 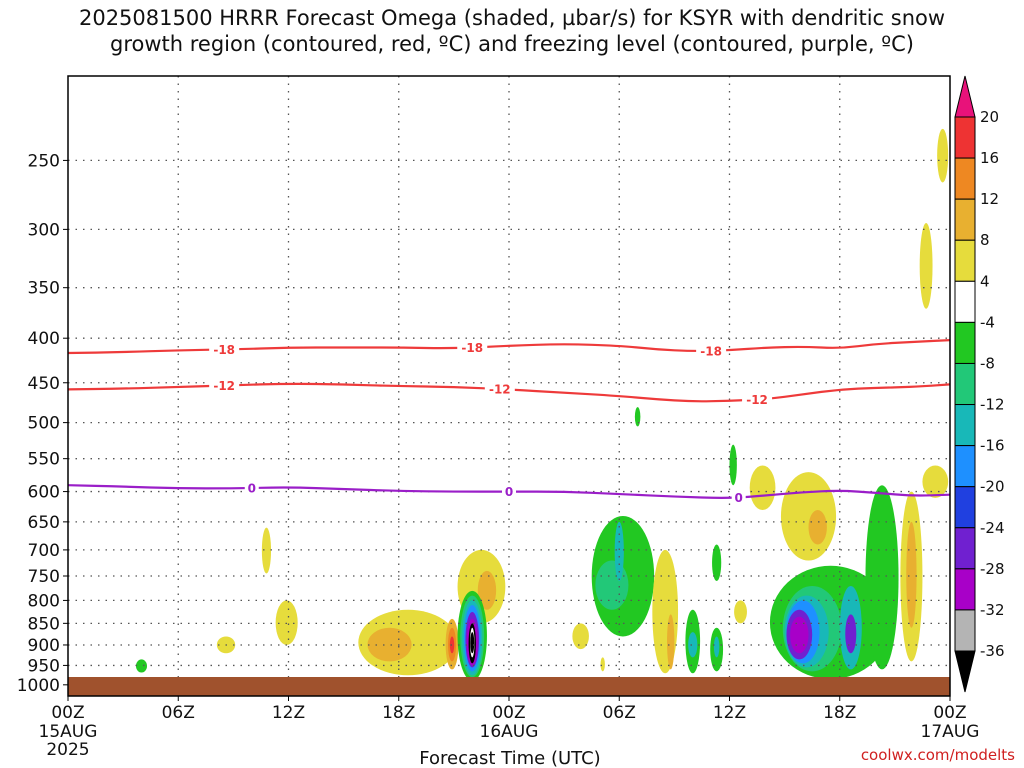 I want to click on x-tick-date-0: 15AUG, so click(x=68, y=732).